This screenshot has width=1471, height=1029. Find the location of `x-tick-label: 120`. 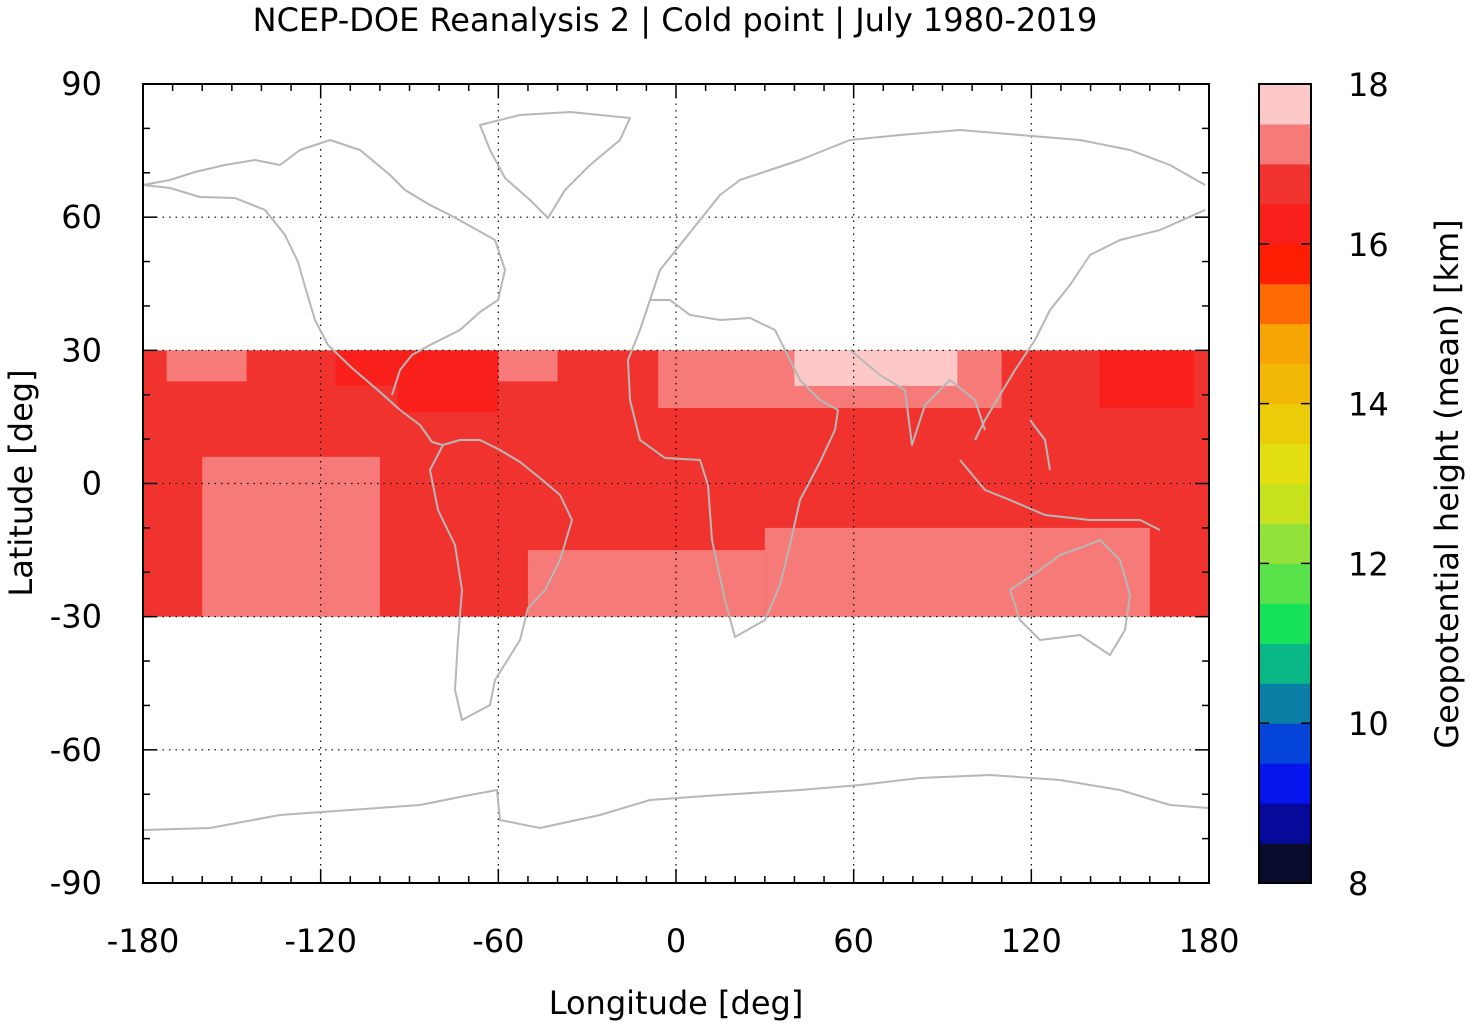

x-tick-label: 120 is located at coordinates (1031, 941).